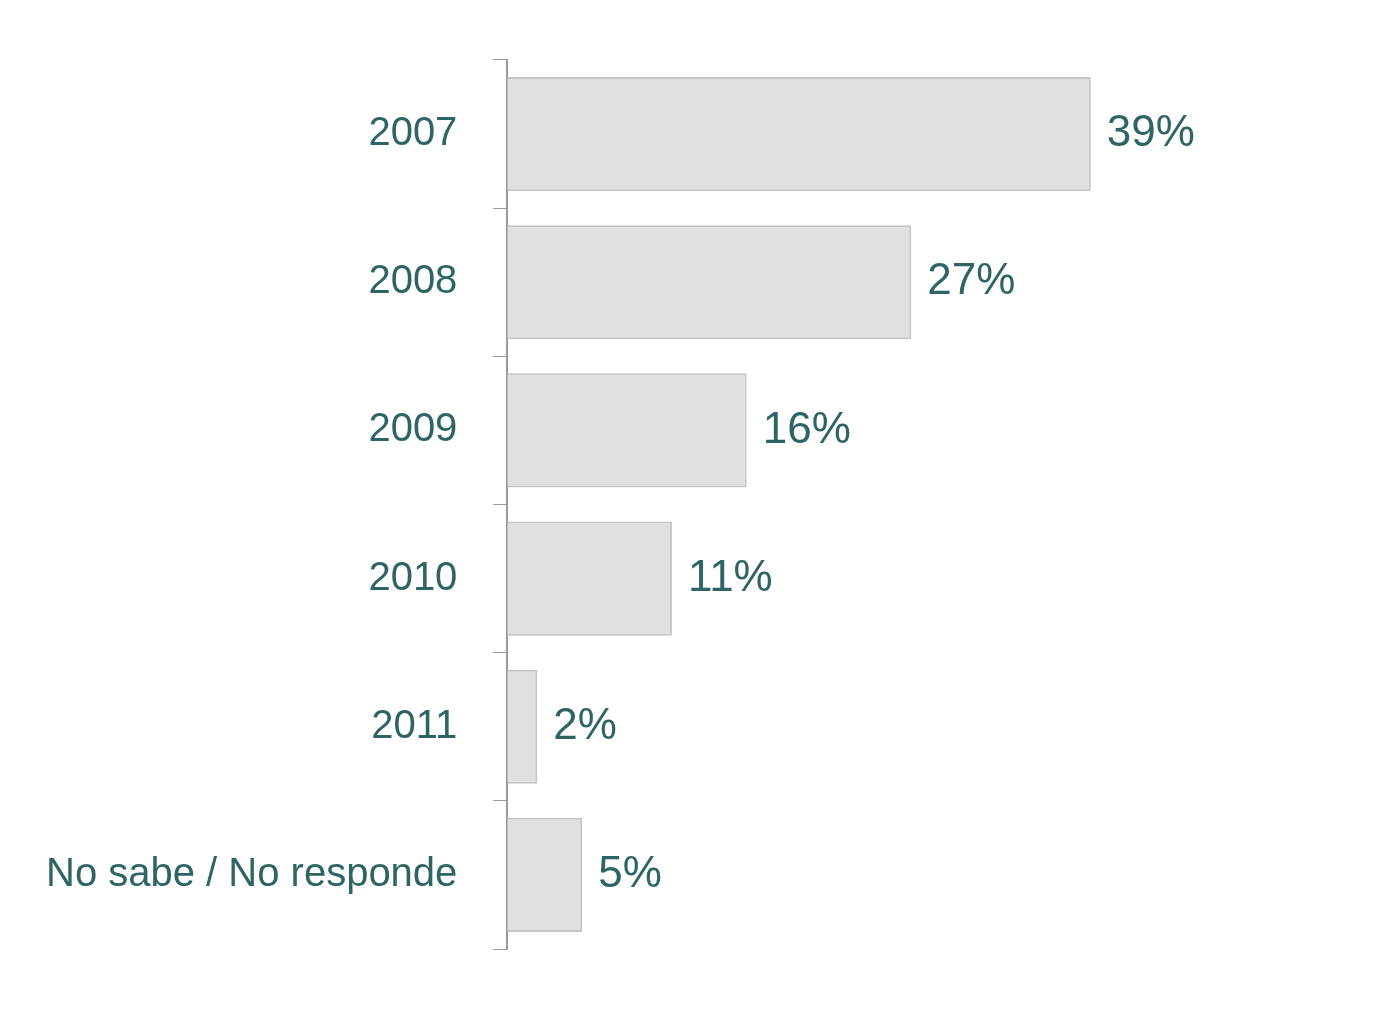  What do you see at coordinates (630, 872) in the screenshot?
I see `data-label: 5%` at bounding box center [630, 872].